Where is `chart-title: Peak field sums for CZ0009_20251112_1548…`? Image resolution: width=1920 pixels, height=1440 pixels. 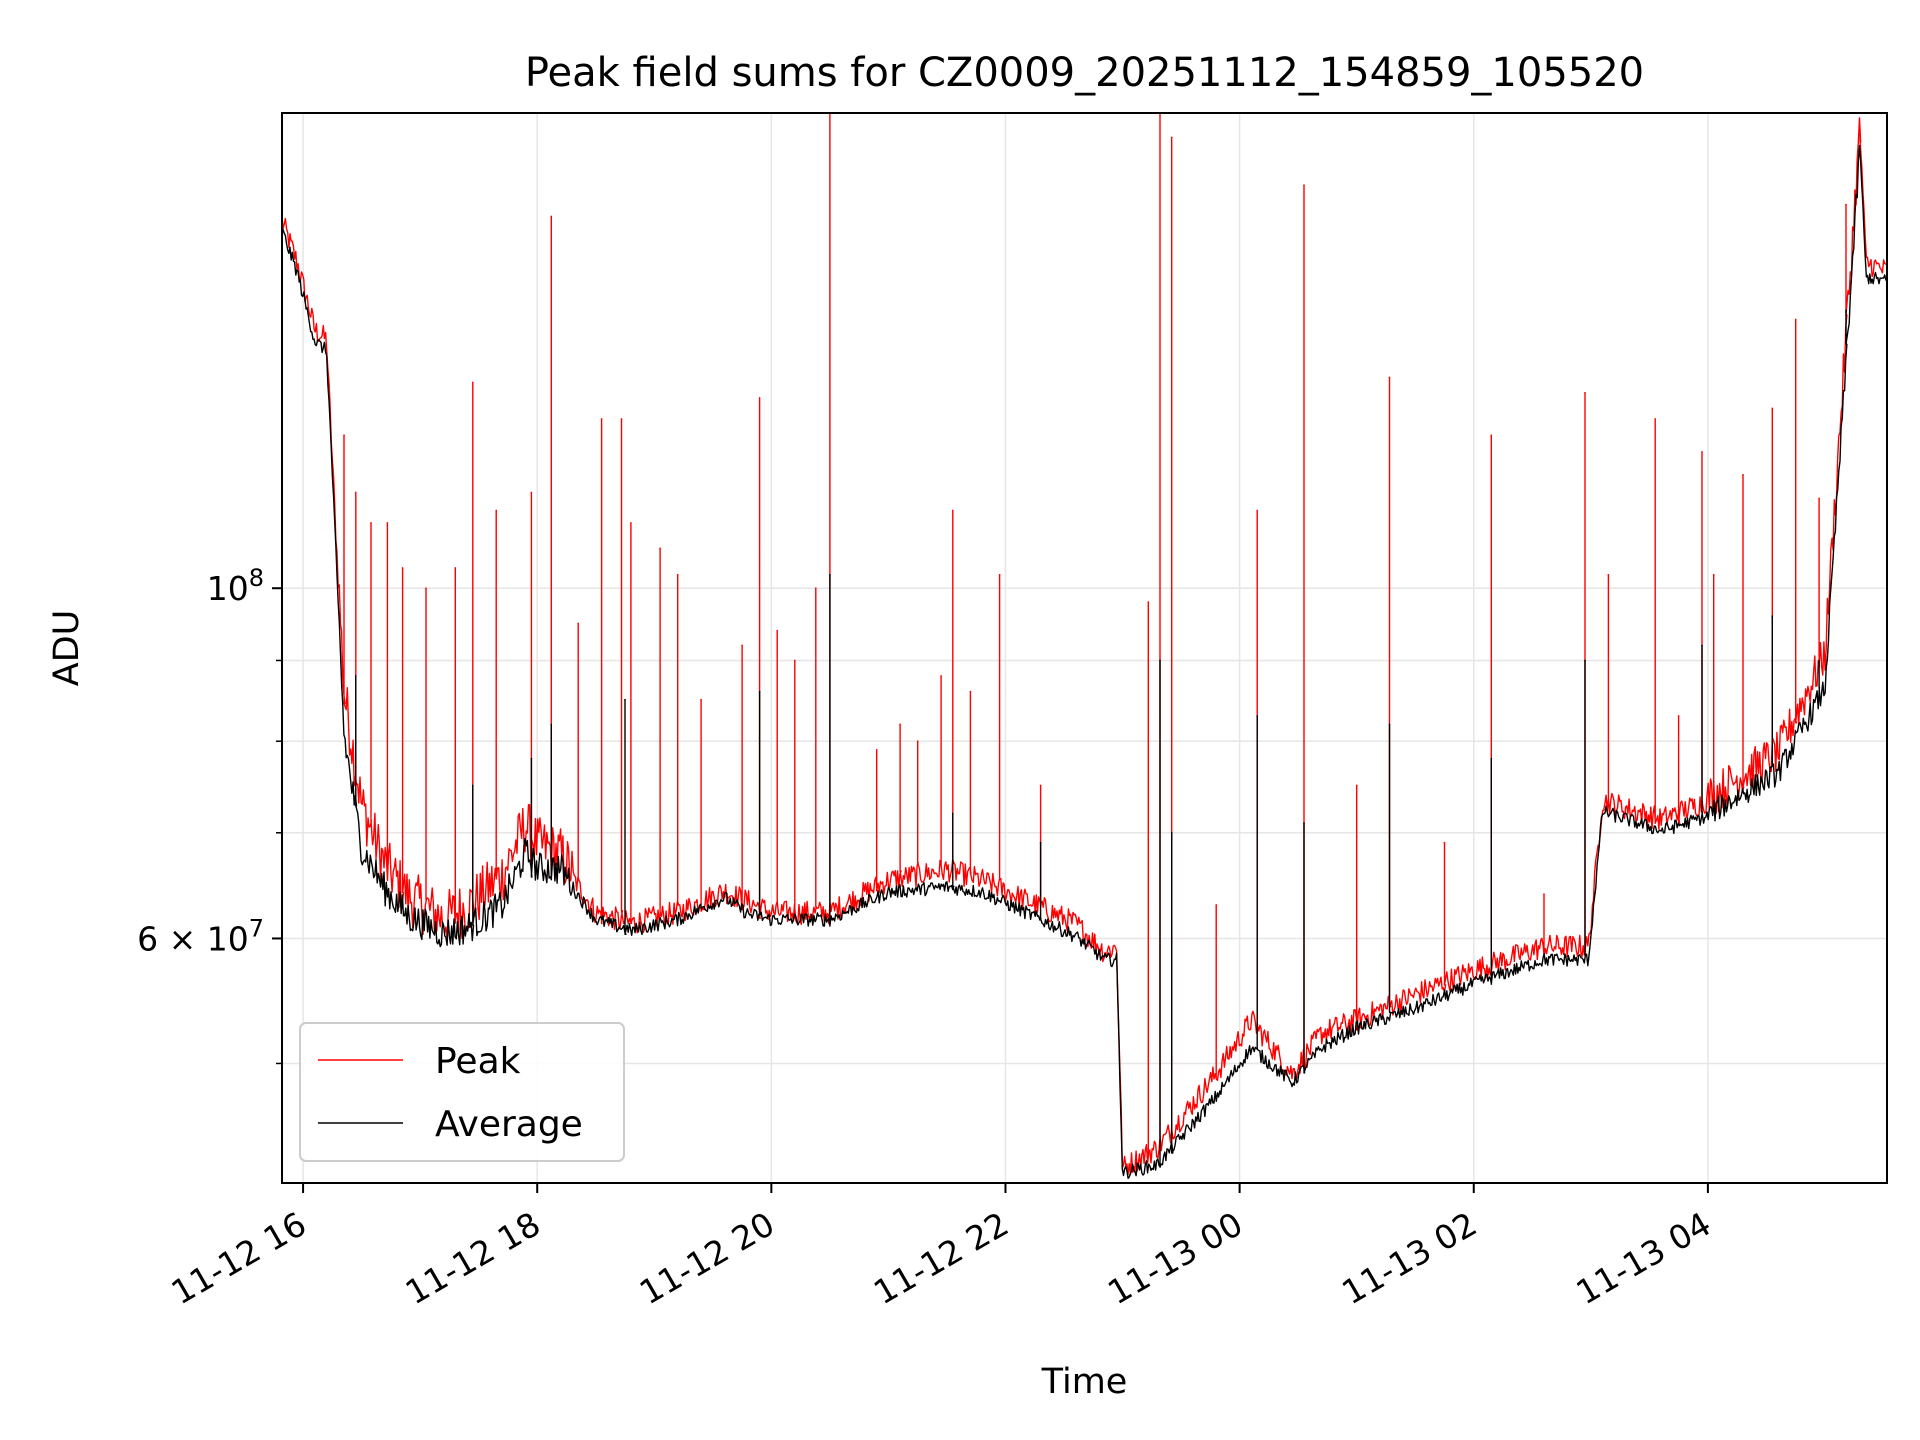 chart-title: Peak field sums for CZ0009_20251112_1548… is located at coordinates (1084, 73).